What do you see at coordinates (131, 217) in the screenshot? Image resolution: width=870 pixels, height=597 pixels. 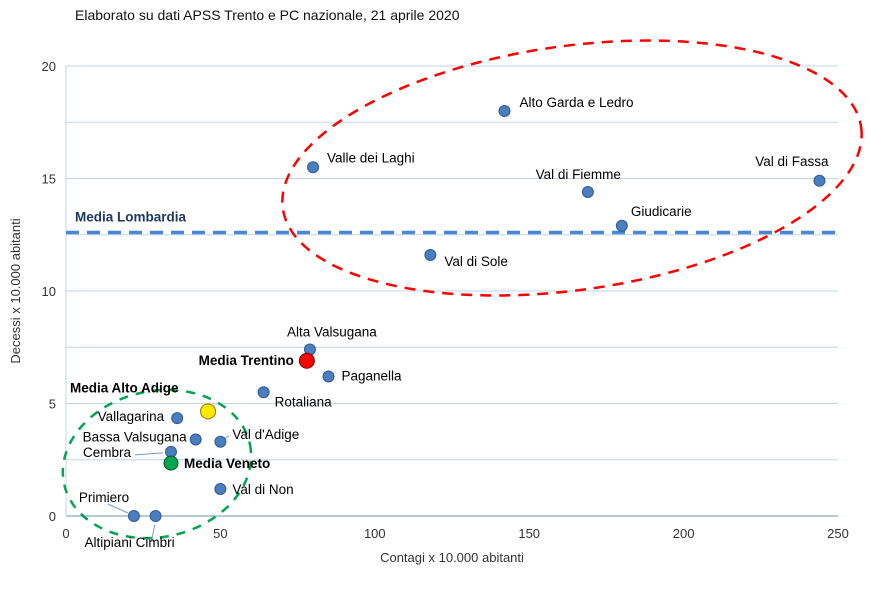 I see `media-lombardia-label: Media Lombardia` at bounding box center [131, 217].